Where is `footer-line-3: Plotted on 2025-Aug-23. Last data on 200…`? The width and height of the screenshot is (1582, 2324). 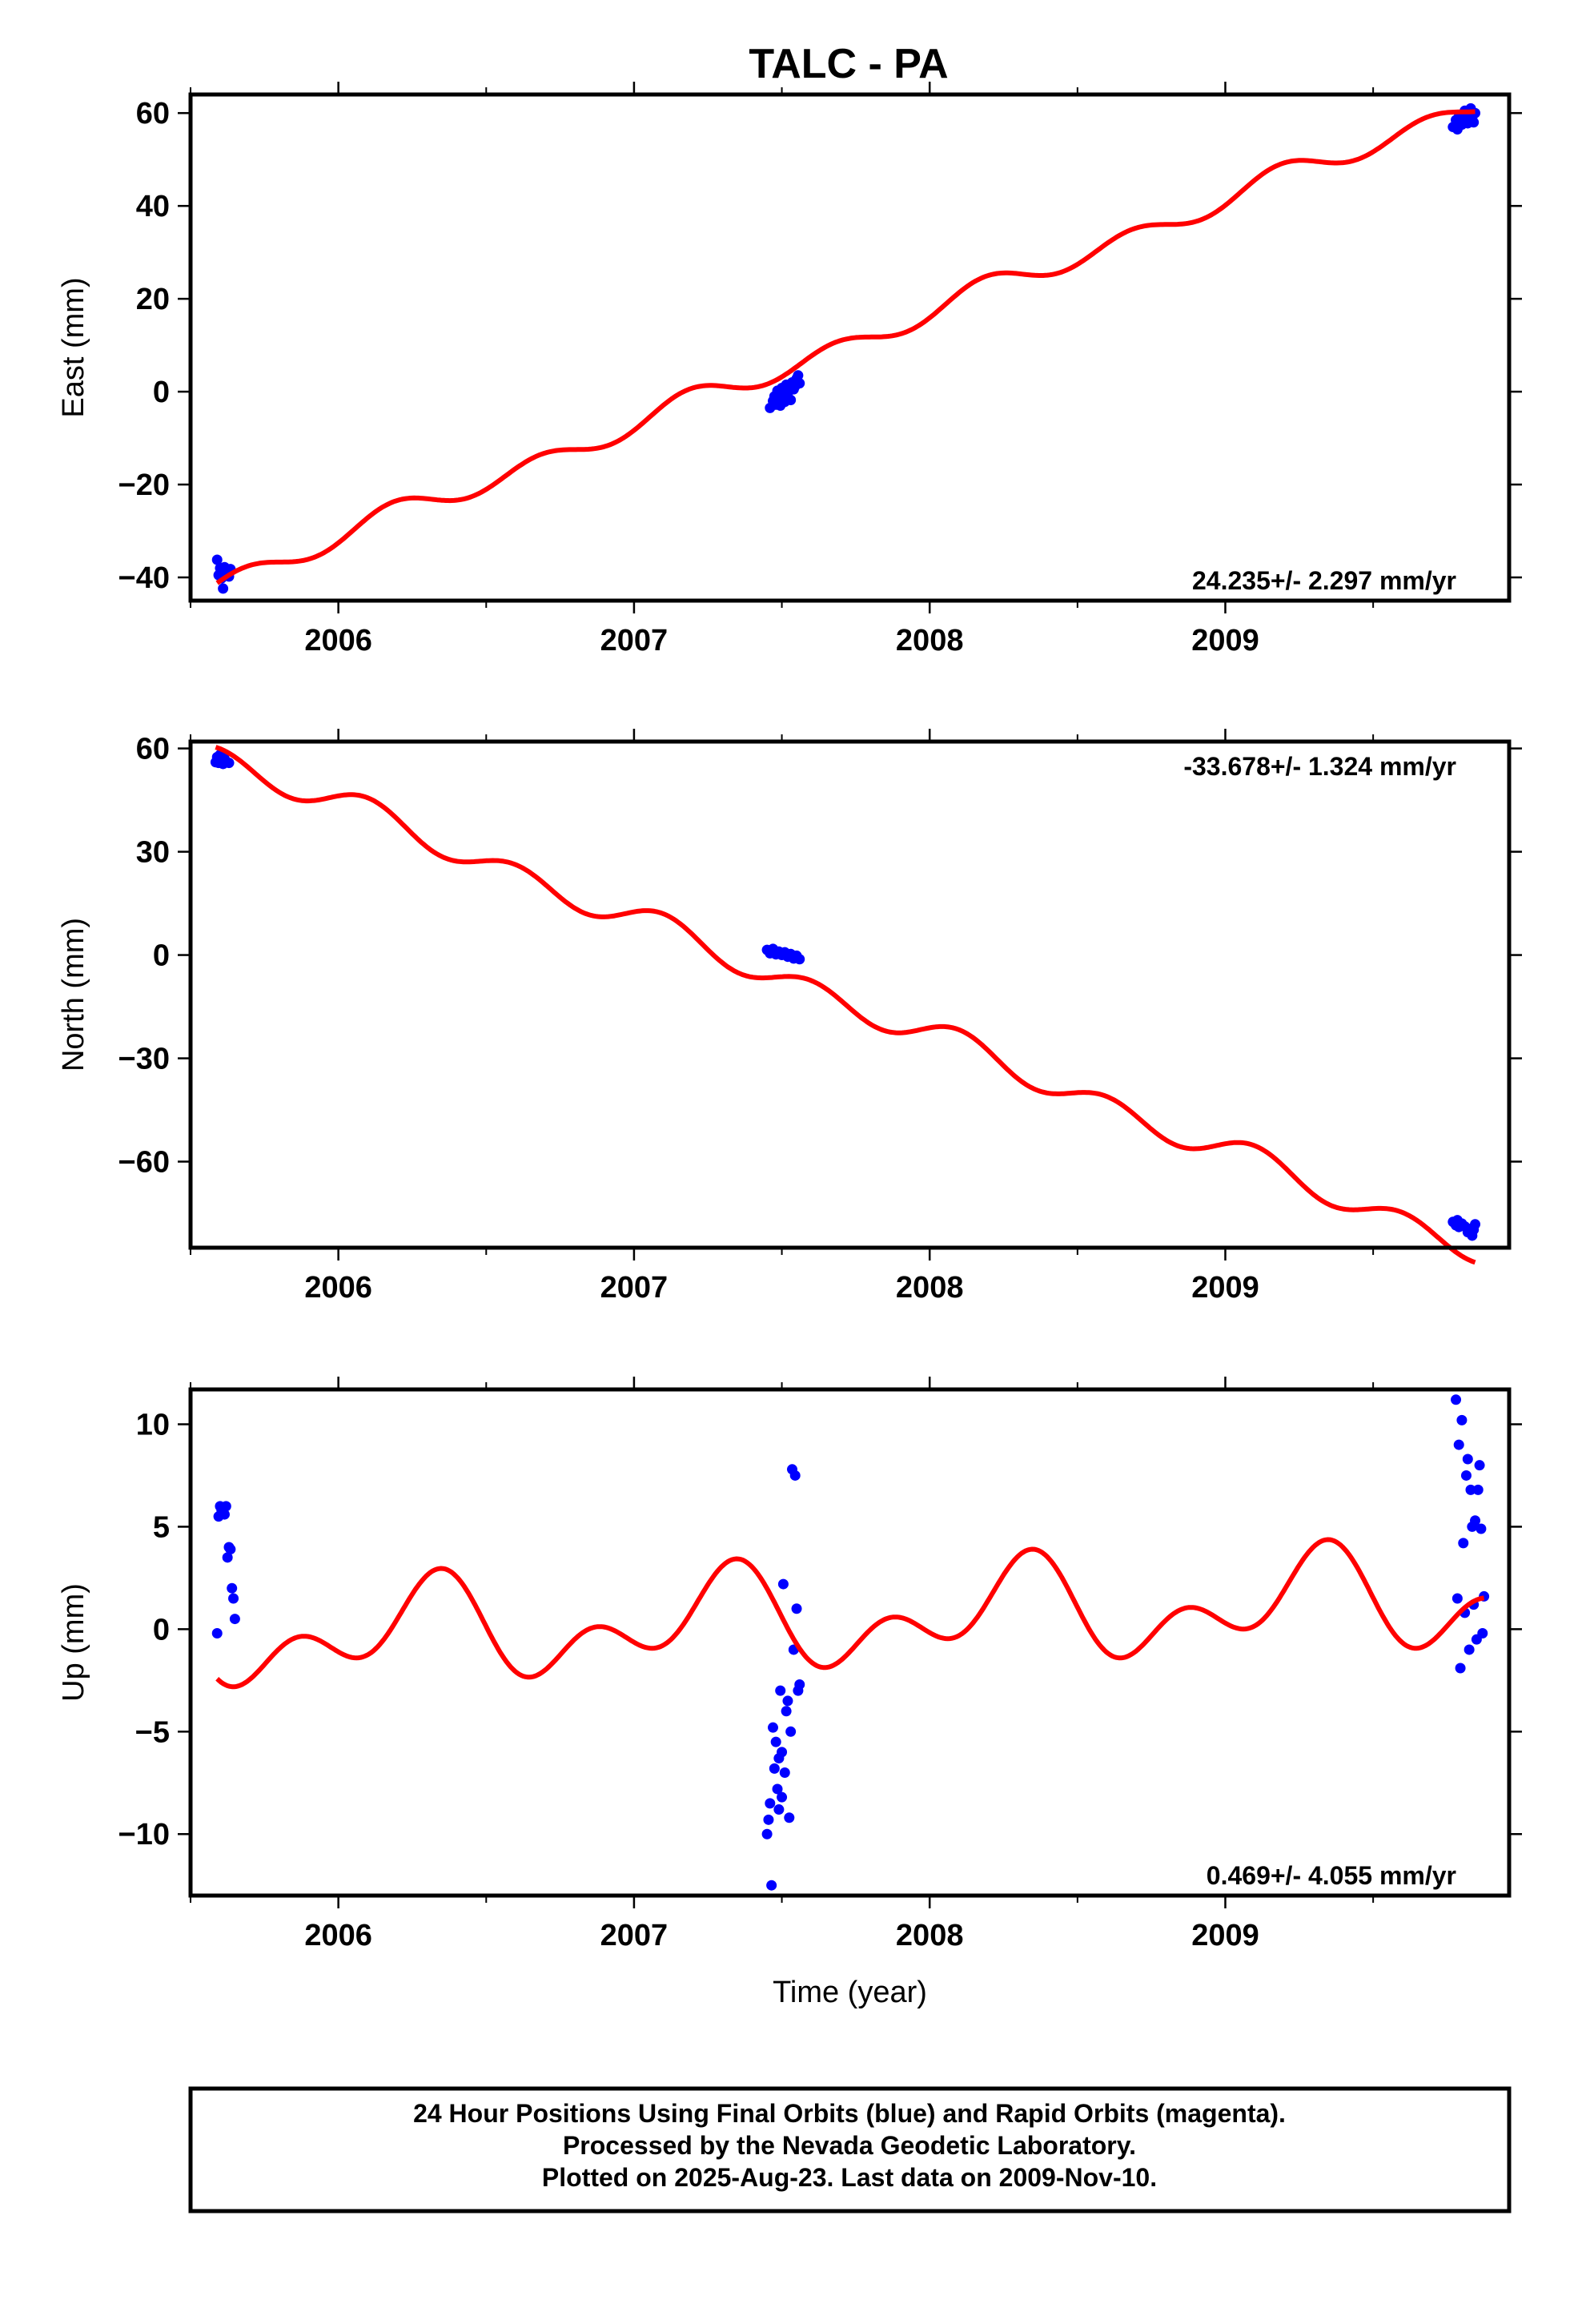
footer-line-3: Plotted on 2025-Aug-23. Last data on 200… is located at coordinates (849, 2177).